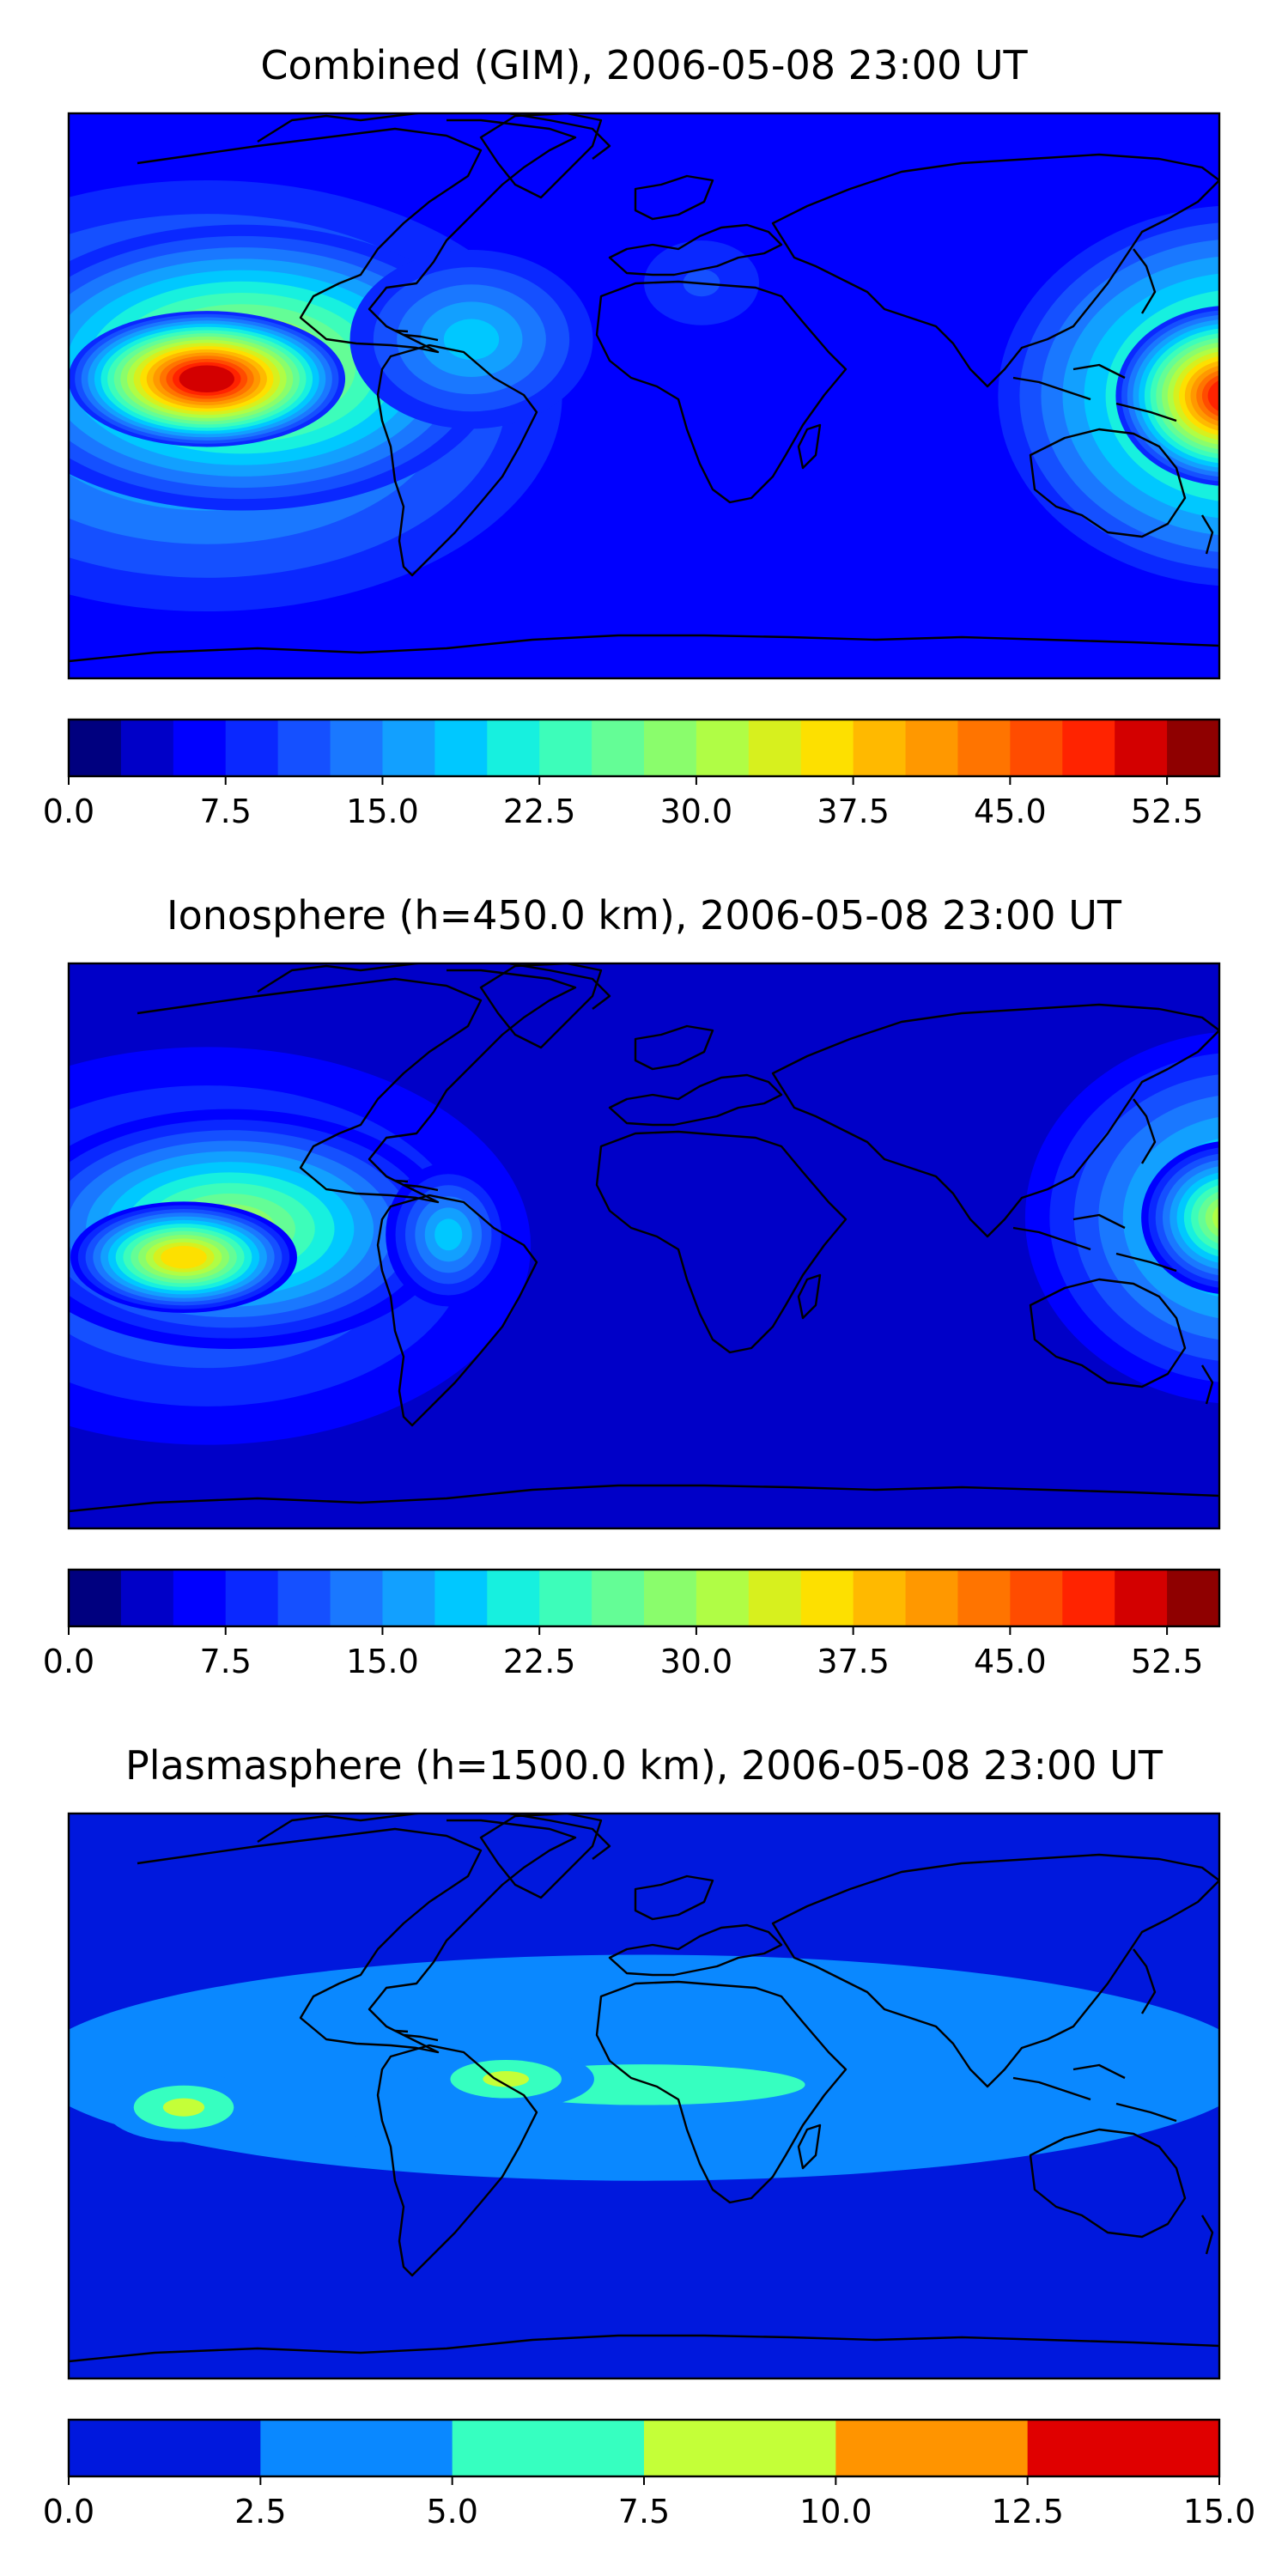 This screenshot has height=2576, width=1288. What do you see at coordinates (835, 2511) in the screenshot?
I see `colorbar-tick-label: 10.0` at bounding box center [835, 2511].